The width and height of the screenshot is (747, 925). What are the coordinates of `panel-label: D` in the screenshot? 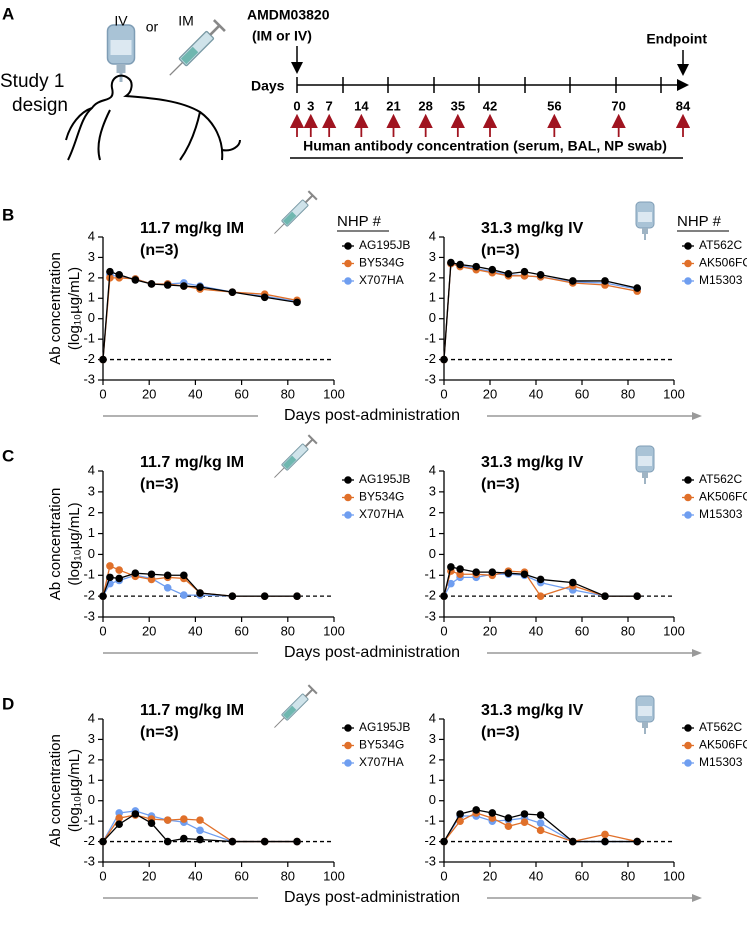 It's located at (8, 703).